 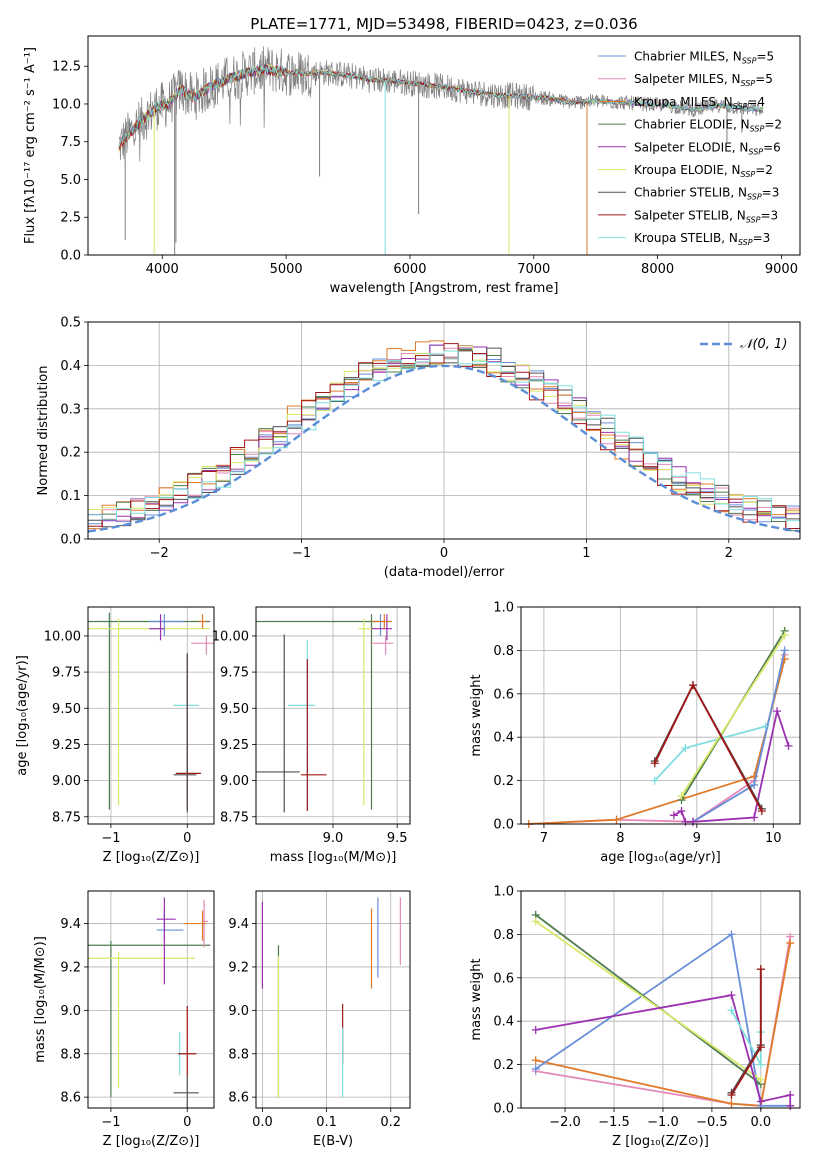 I want to click on y-tick-label: 1.0, so click(x=503, y=608).